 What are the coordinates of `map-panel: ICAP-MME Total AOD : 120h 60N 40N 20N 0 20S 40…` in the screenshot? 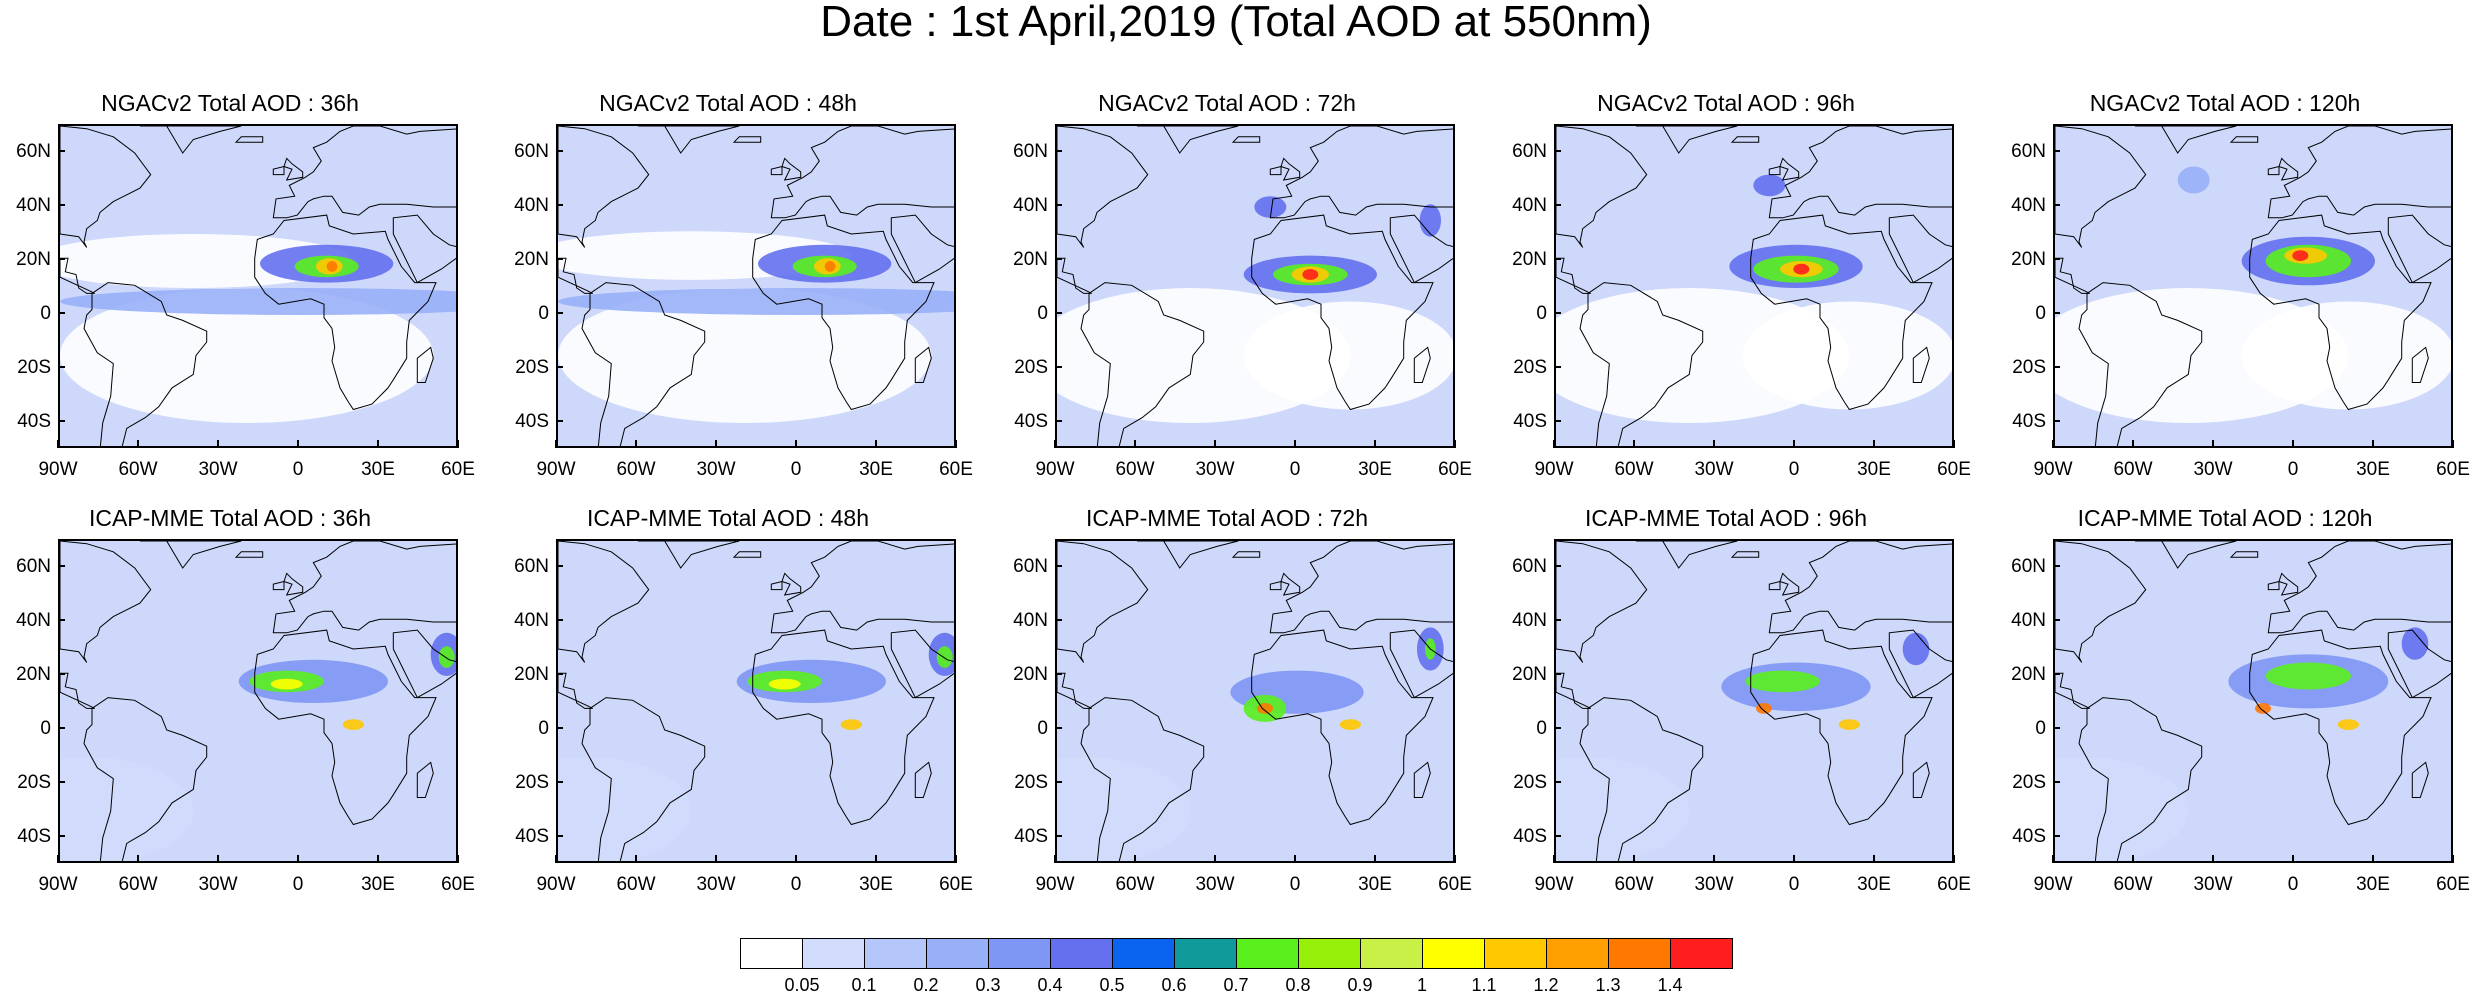 It's located at (2232, 699).